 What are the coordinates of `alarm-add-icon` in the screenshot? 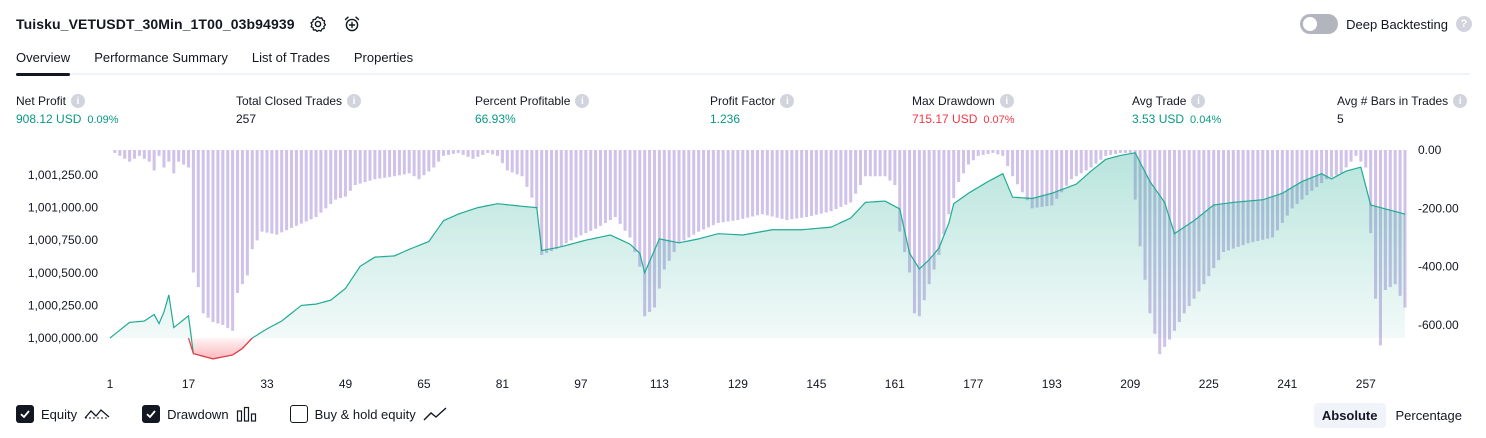 It's located at (352, 24).